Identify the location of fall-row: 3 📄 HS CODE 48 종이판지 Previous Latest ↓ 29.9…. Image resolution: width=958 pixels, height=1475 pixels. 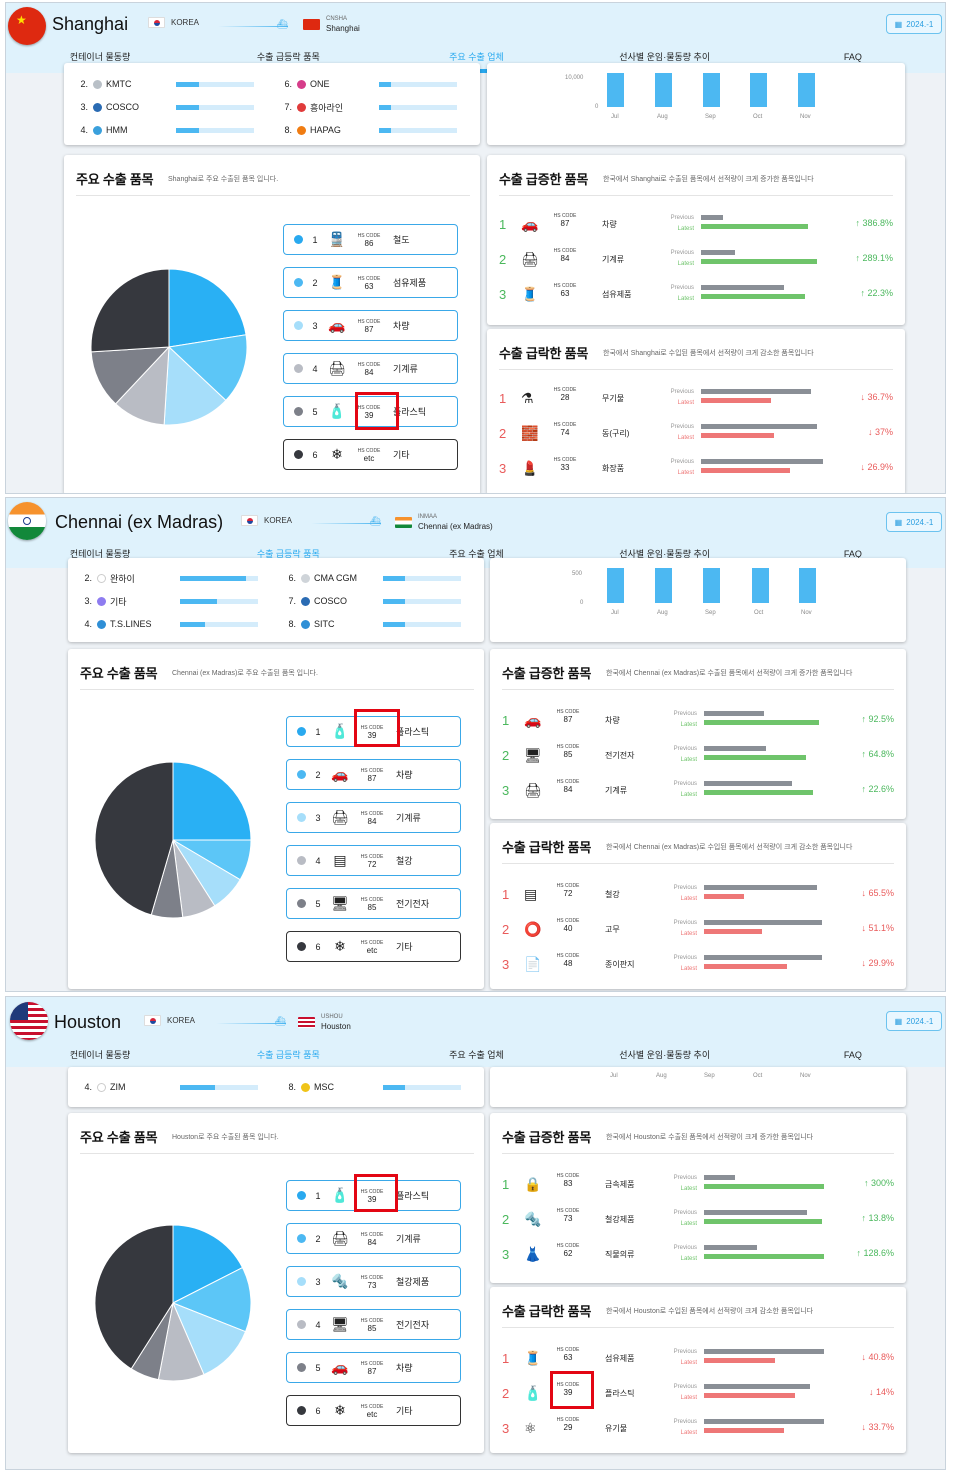
(698, 965).